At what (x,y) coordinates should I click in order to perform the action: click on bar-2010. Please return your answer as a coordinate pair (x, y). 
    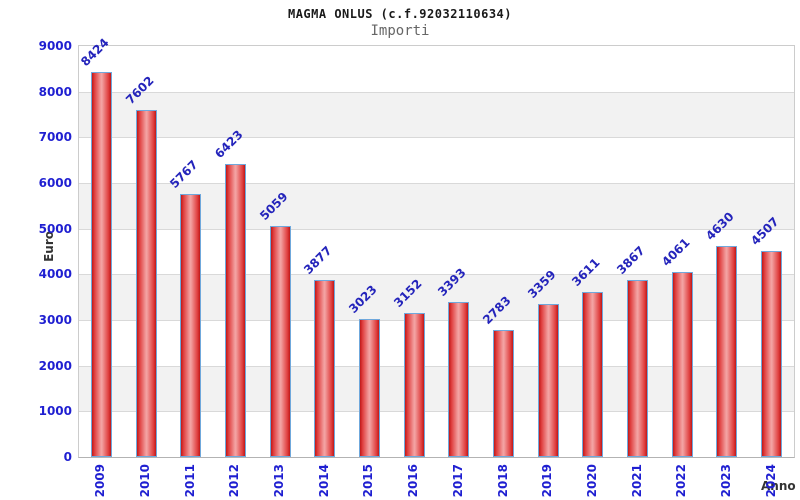
    Looking at the image, I should click on (146, 283).